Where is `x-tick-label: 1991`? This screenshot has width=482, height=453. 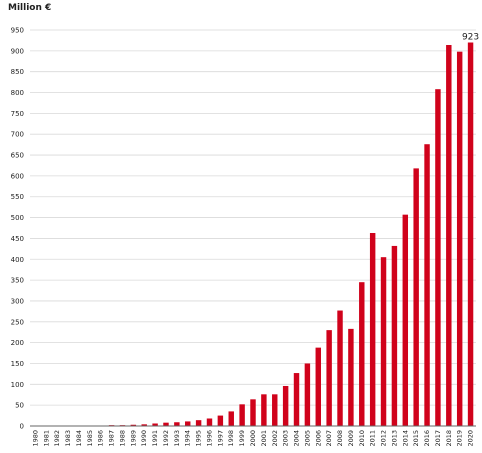
x-tick-label: 1991 is located at coordinates (155, 438).